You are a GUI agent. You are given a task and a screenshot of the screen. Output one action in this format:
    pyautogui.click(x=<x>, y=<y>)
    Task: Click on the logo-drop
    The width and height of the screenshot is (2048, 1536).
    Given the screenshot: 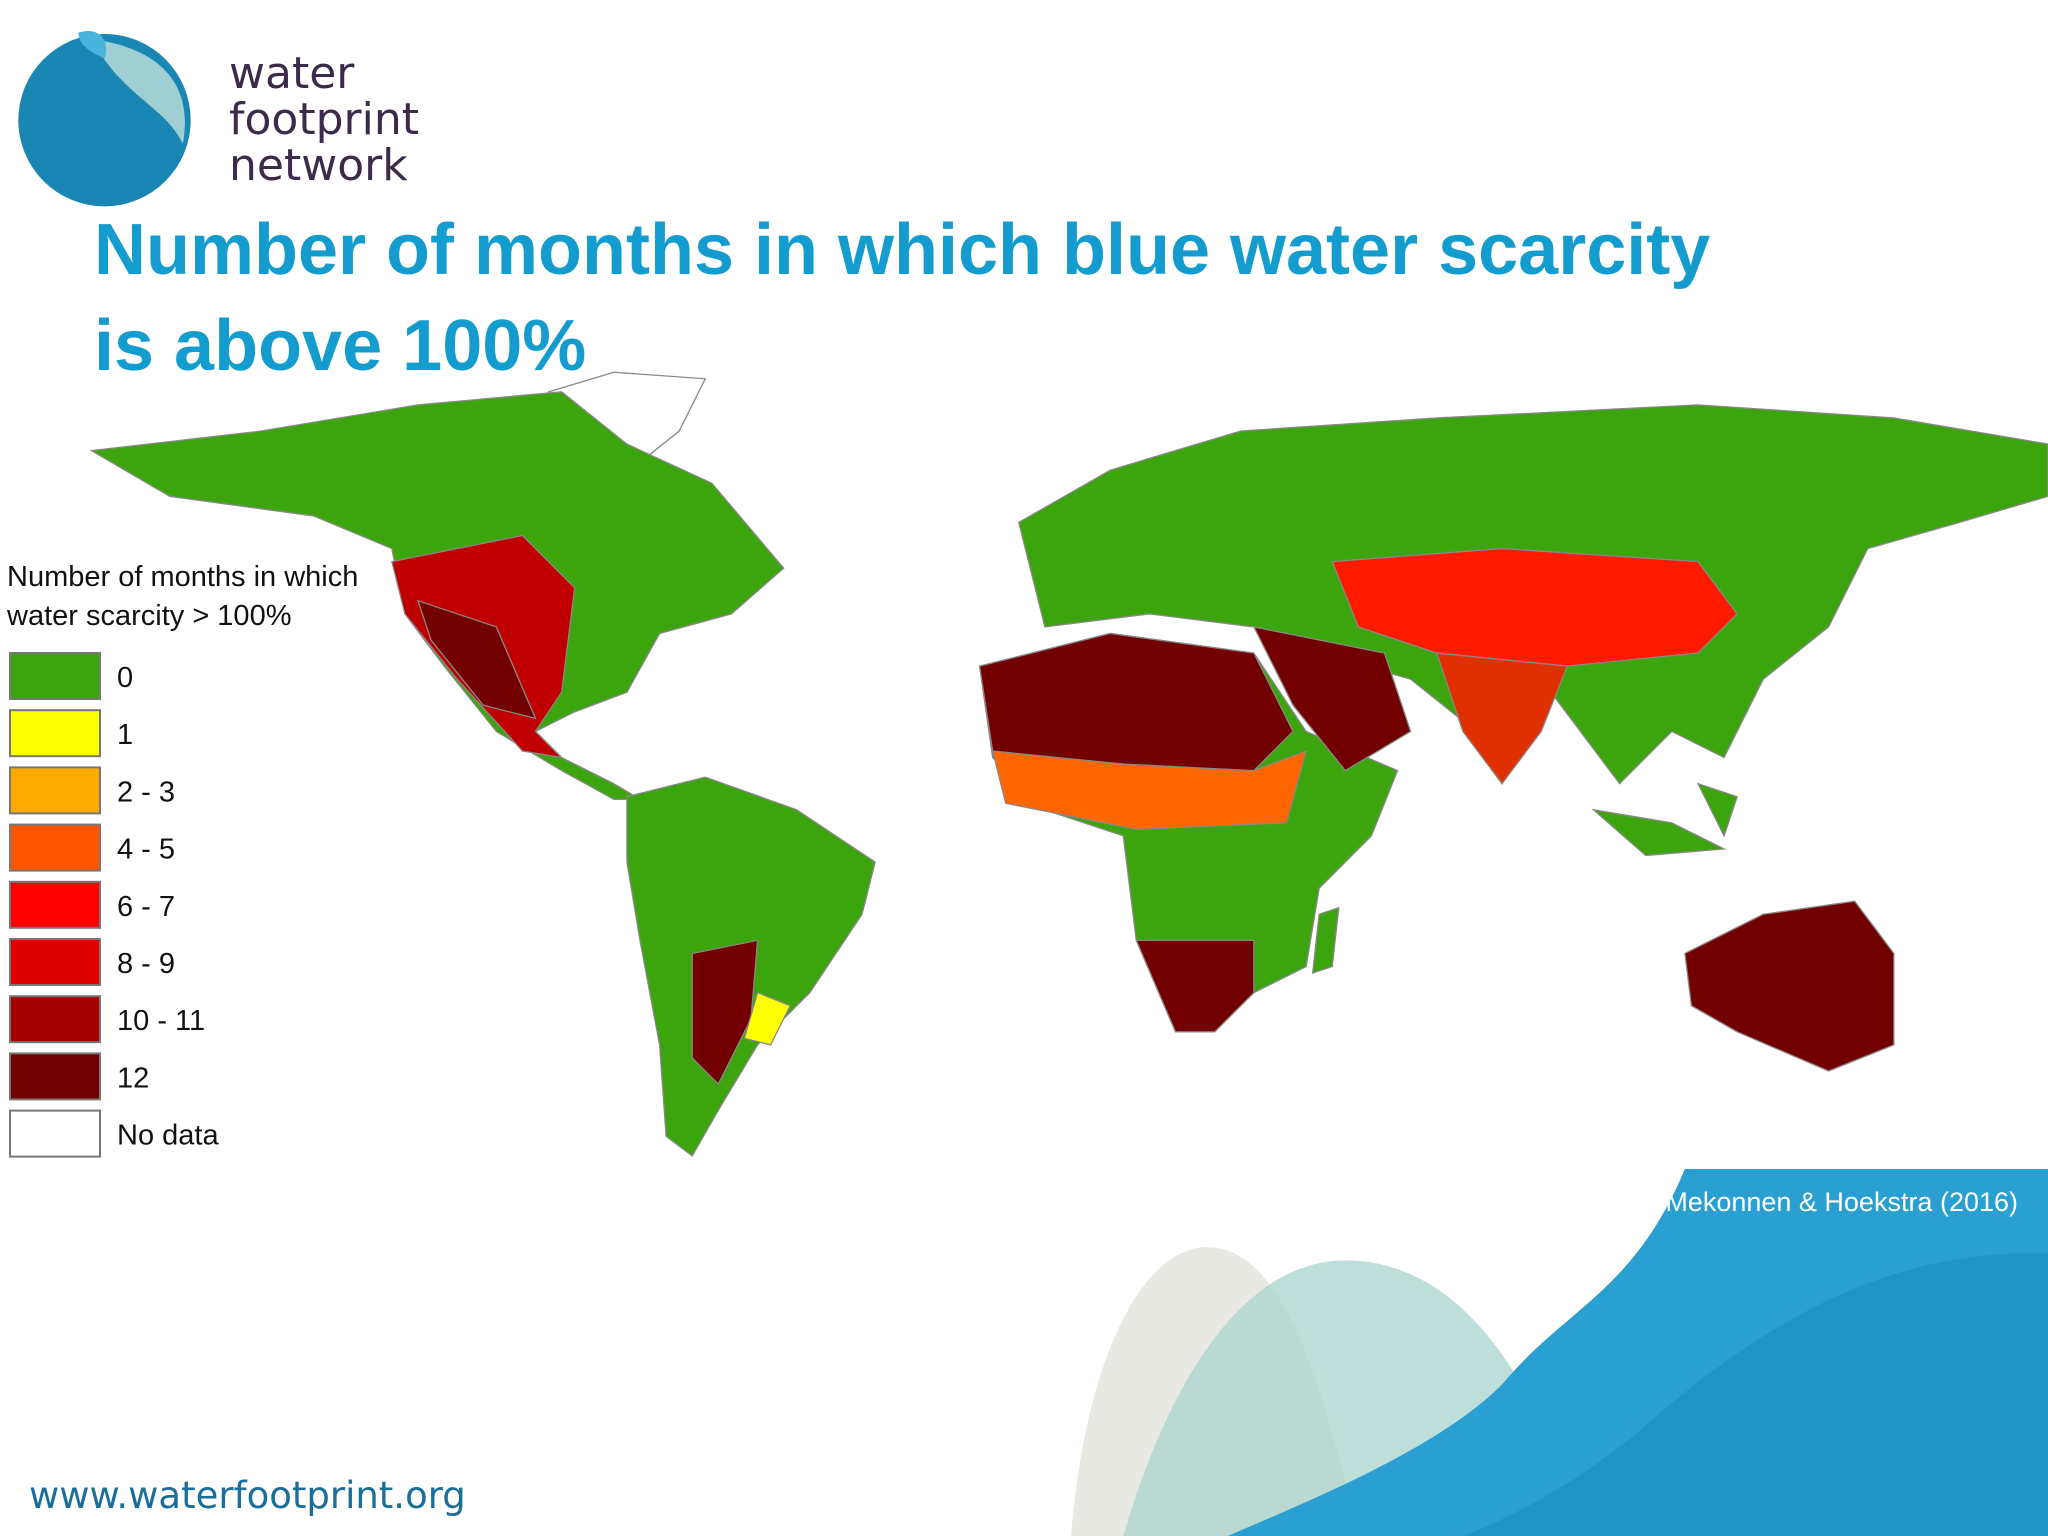 What is the action you would take?
    pyautogui.click(x=104, y=120)
    